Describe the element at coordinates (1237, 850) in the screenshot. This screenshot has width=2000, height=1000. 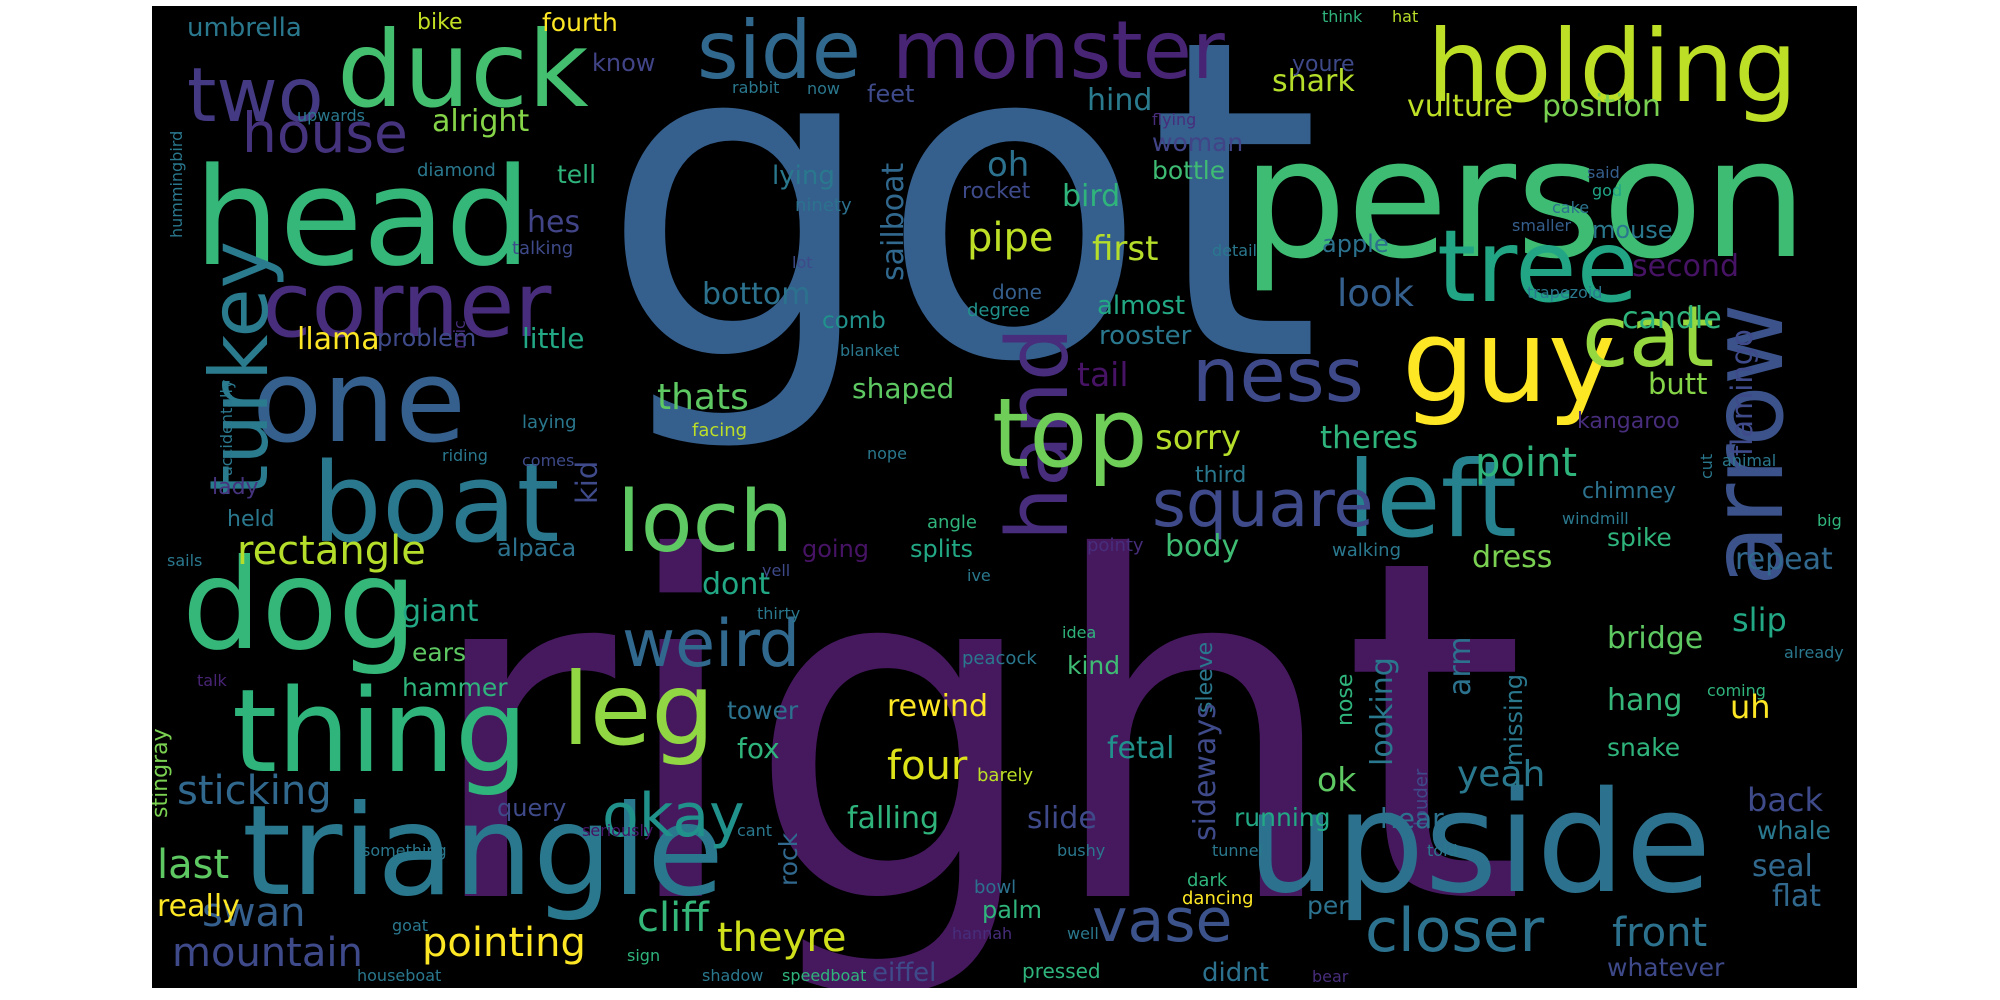
I see `word-tunnel: tunnel` at that location.